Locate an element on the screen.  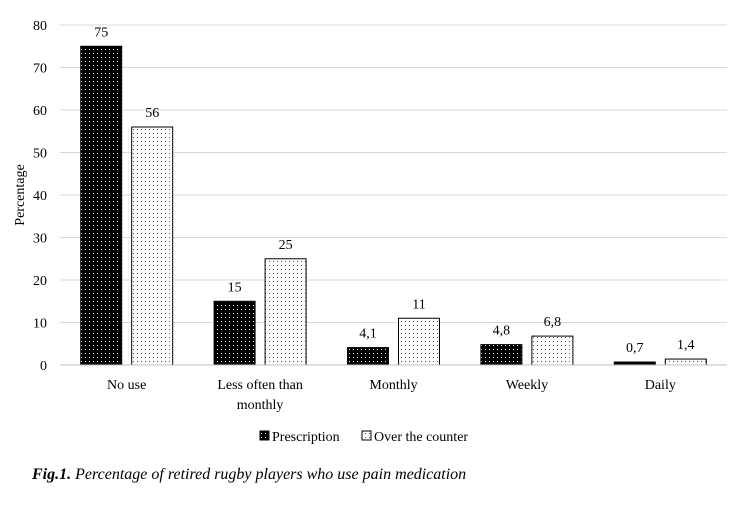
y-tick-label: 30 is located at coordinates (40, 239).